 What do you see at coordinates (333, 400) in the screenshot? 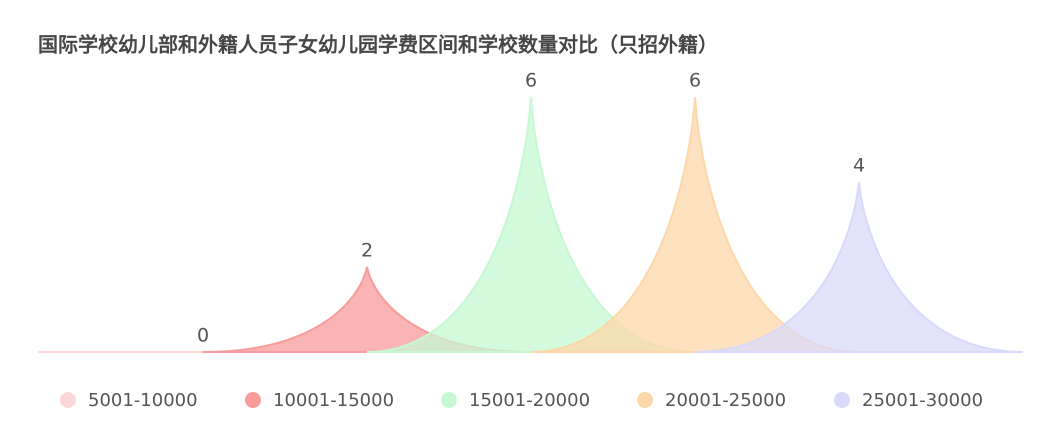
I see `legend-label: 10001-15000` at bounding box center [333, 400].